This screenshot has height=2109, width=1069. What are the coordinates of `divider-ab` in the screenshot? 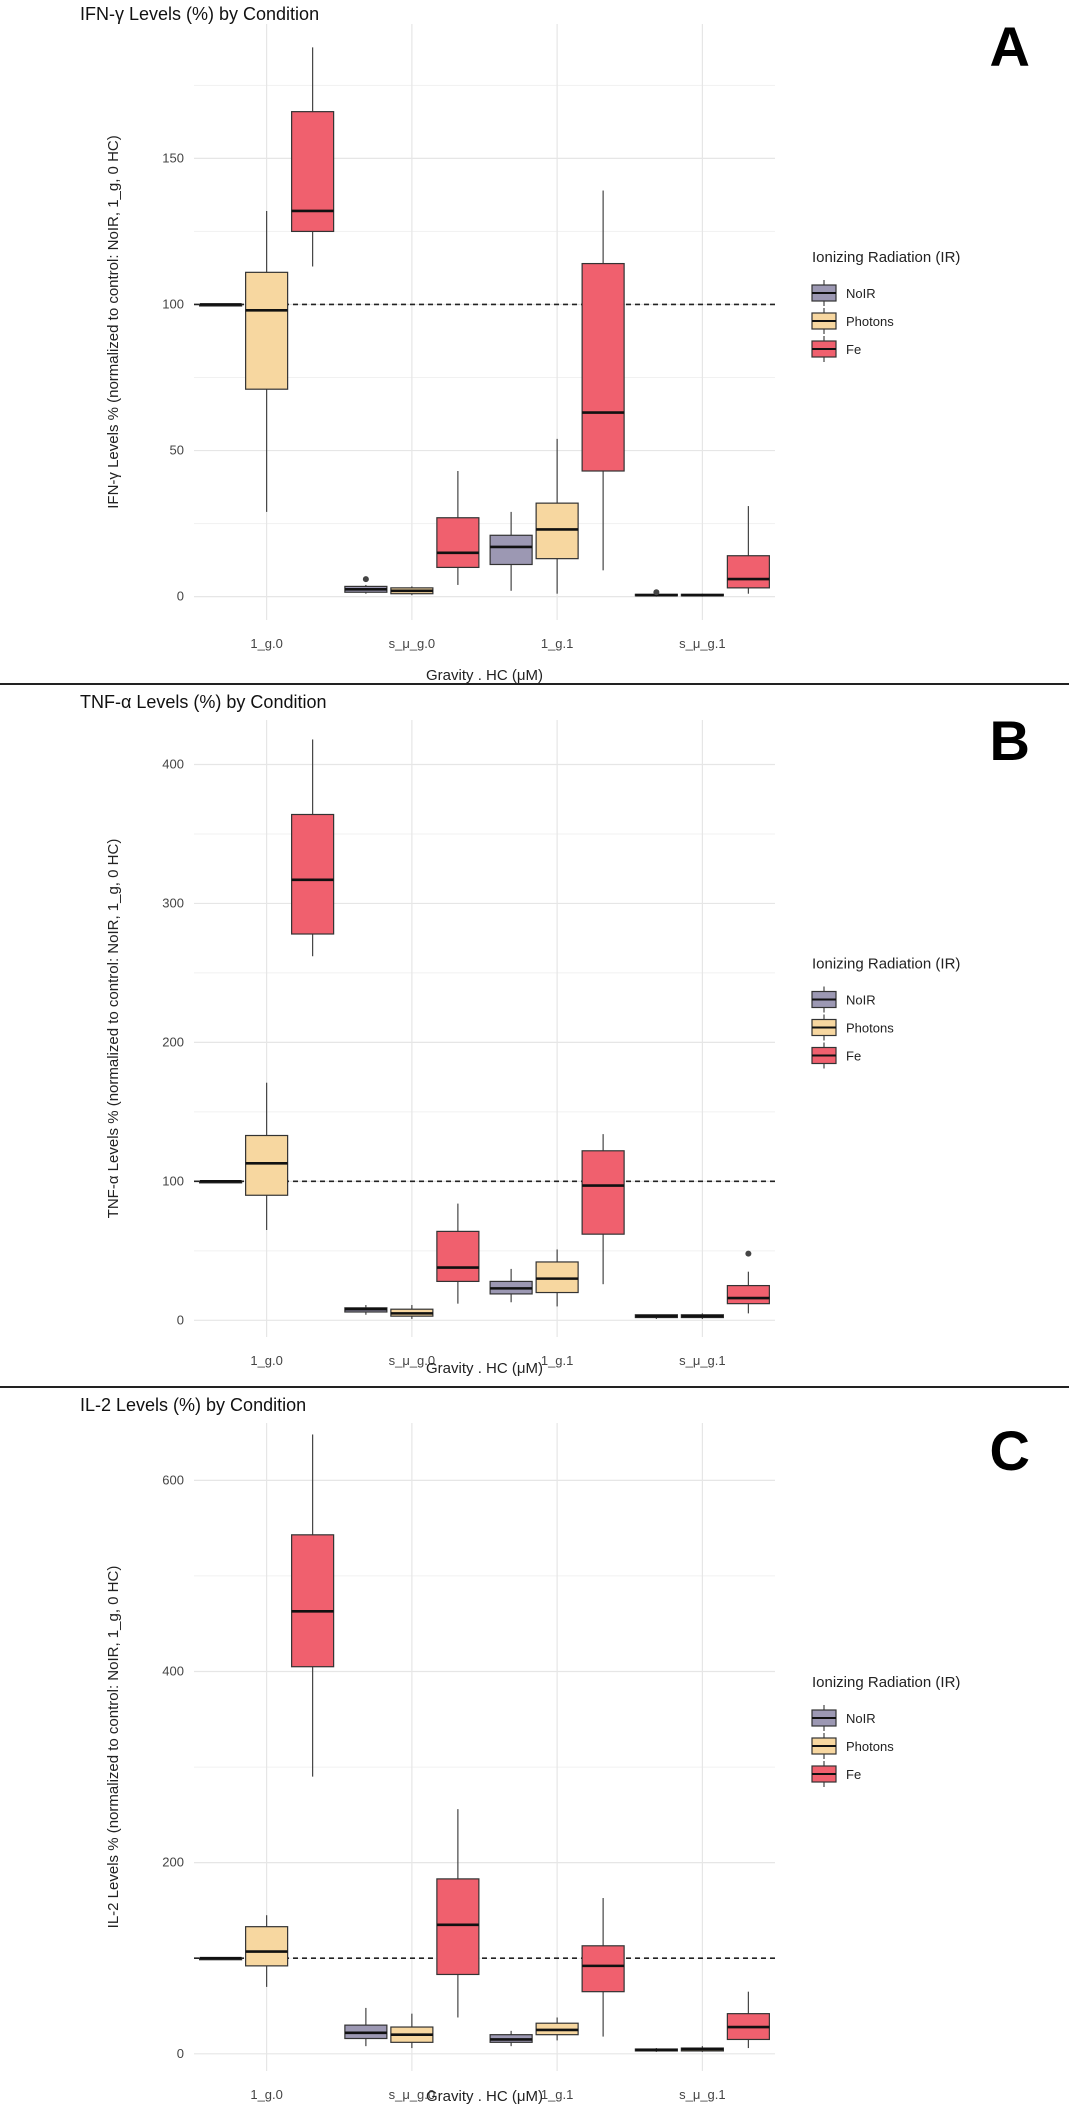 It's located at (534, 684).